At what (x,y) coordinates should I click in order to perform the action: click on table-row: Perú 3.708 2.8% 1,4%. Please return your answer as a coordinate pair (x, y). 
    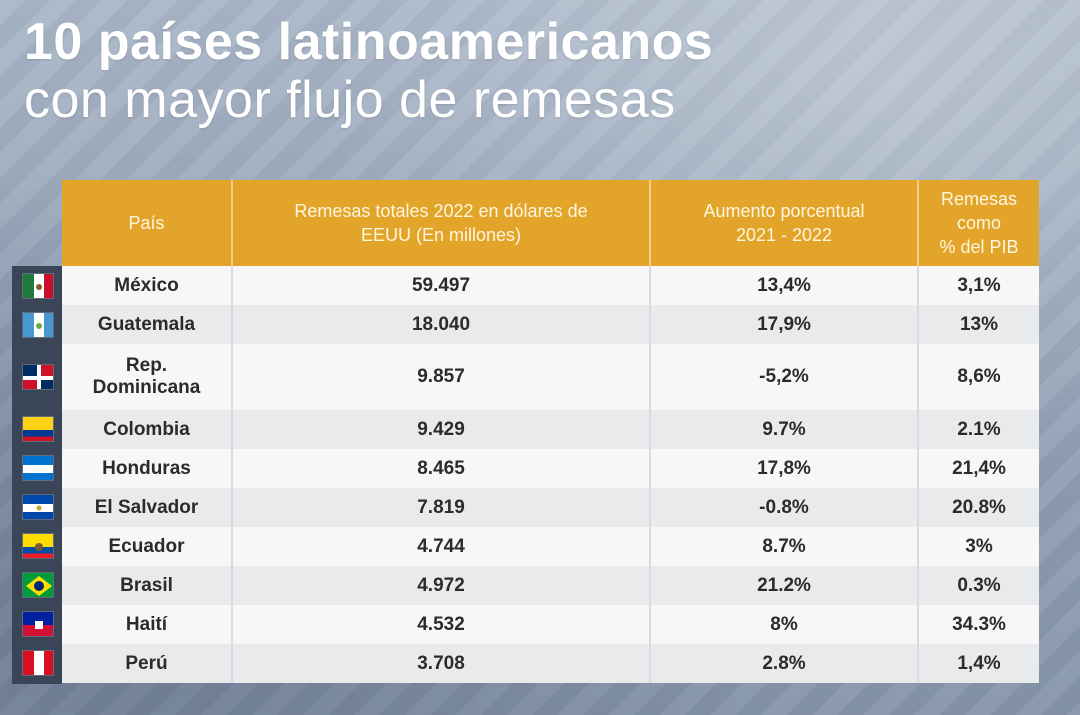
    Looking at the image, I should click on (550, 663).